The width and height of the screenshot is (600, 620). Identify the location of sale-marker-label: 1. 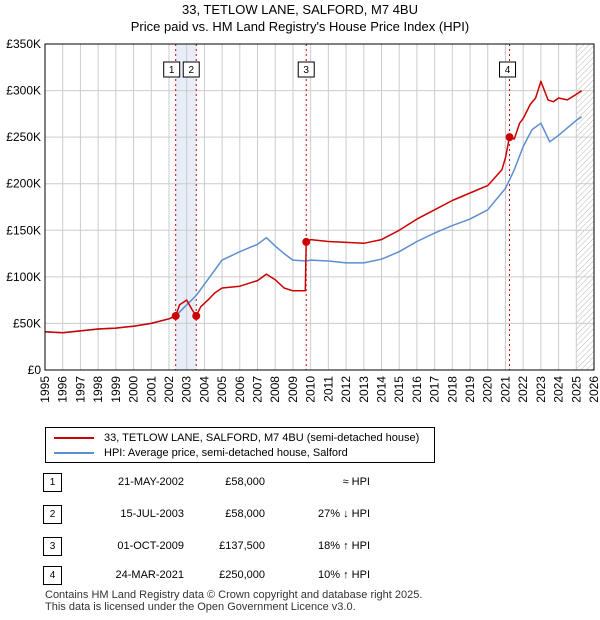
(172, 70).